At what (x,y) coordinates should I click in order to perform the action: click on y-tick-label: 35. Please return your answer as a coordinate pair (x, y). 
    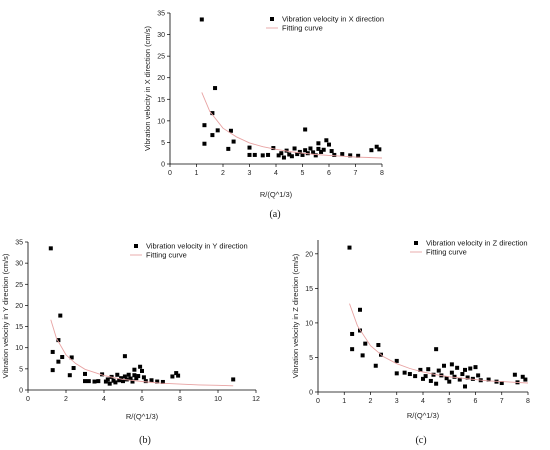
    Looking at the image, I should click on (161, 14).